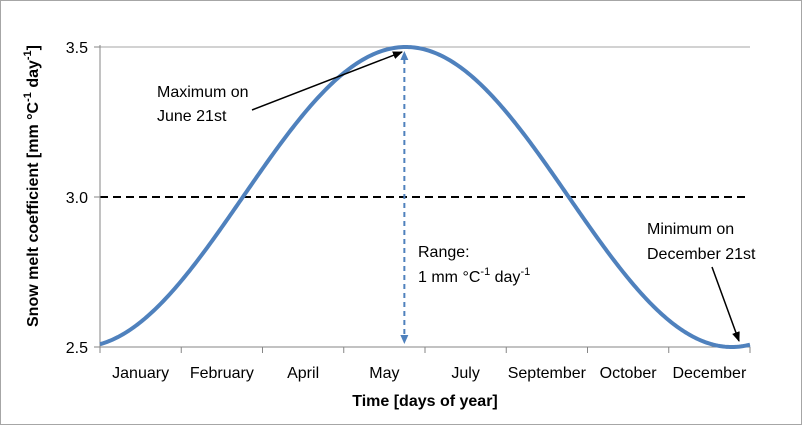 This screenshot has width=802, height=425. What do you see at coordinates (32, 186) in the screenshot?
I see `y-axis-title: Snow melt coefficient [mm °C-1 day-1]` at bounding box center [32, 186].